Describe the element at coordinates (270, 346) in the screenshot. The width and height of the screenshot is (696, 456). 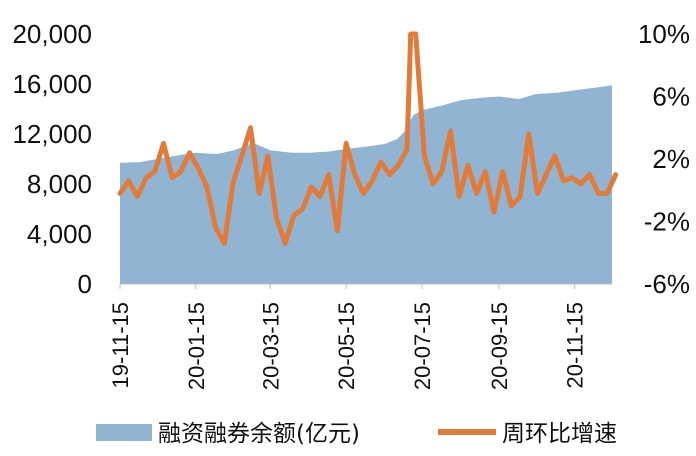
I see `x-tick-label: 20-03-15` at that location.